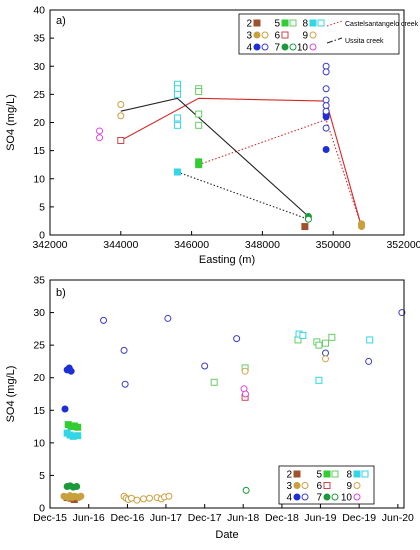 The width and height of the screenshot is (420, 550). What do you see at coordinates (243, 518) in the screenshot?
I see `x-tick-label: Jun-18` at bounding box center [243, 518].